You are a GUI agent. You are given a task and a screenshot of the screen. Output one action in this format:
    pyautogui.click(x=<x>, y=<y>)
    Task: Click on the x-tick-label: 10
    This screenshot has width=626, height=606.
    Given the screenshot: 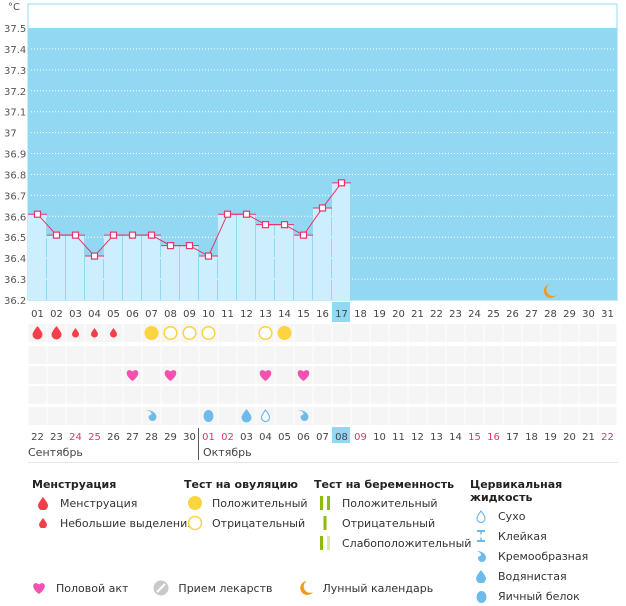 What is the action you would take?
    pyautogui.click(x=208, y=314)
    